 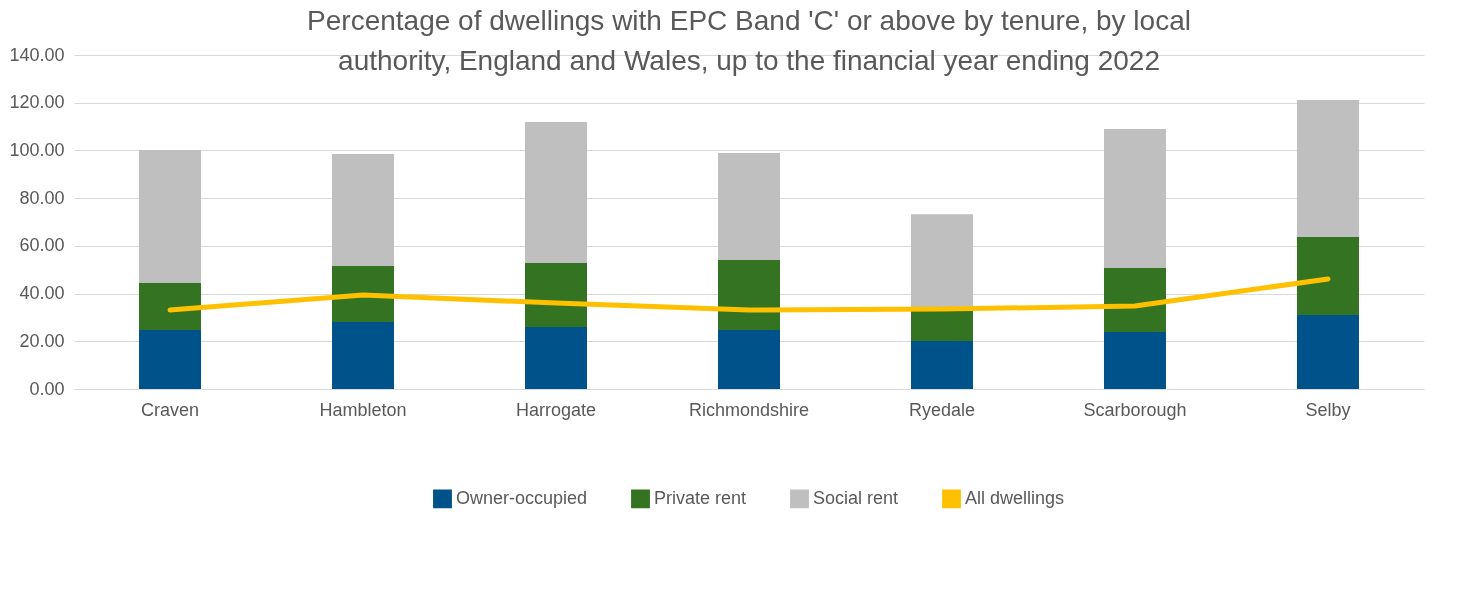 I want to click on y-tick-label: 80.00, so click(x=42, y=197).